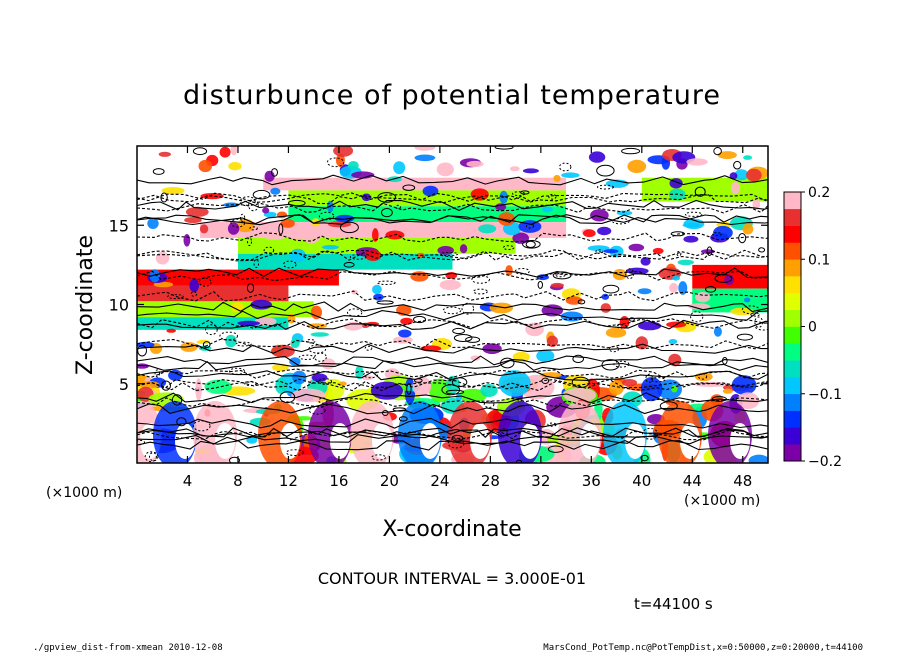 The height and width of the screenshot is (658, 904). What do you see at coordinates (540, 481) in the screenshot?
I see `x-tick-label: 32` at bounding box center [540, 481].